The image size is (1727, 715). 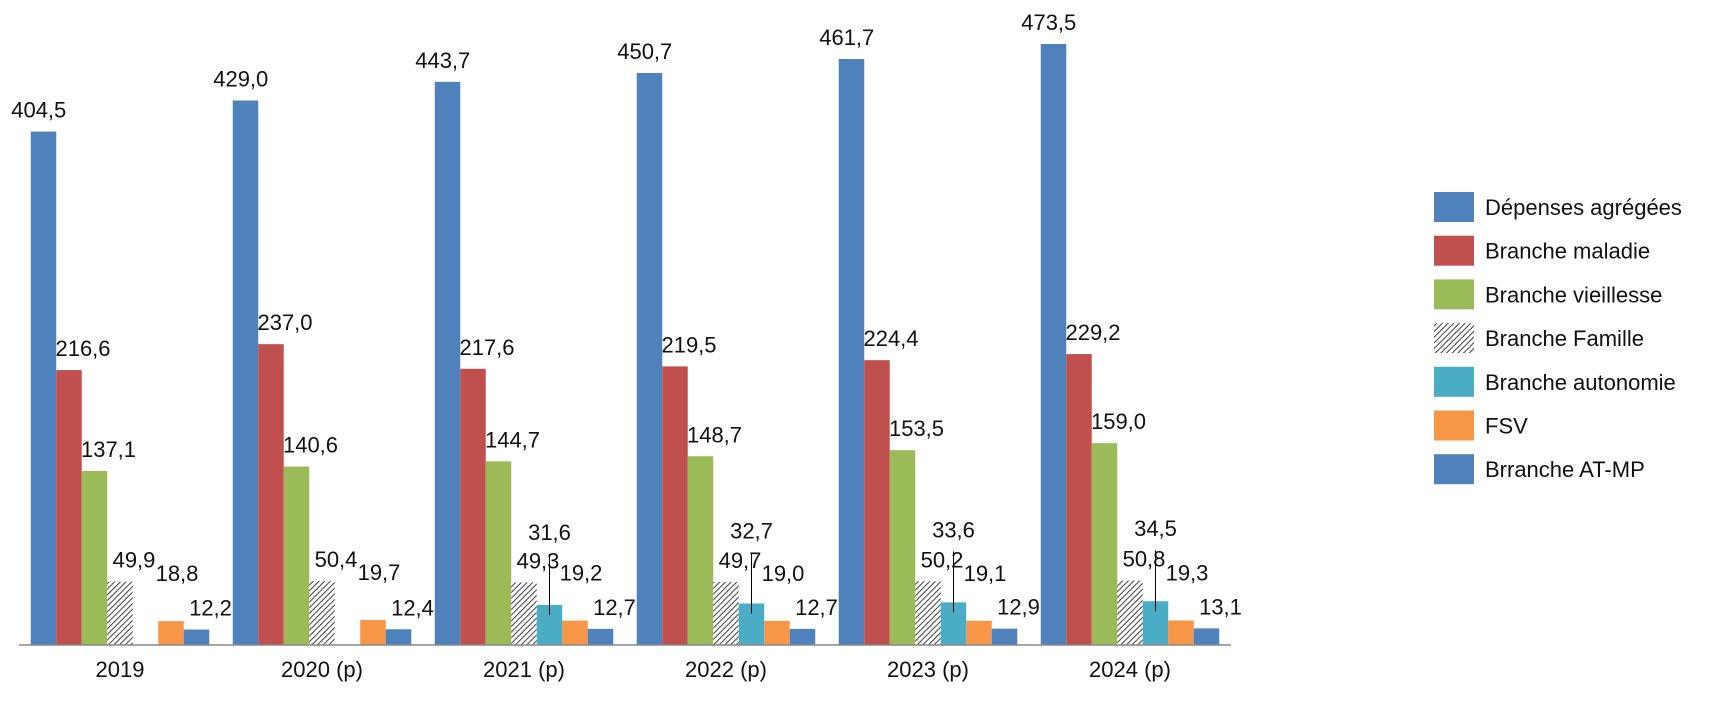 I want to click on legend-label: Branche vieillesse, so click(x=1573, y=294).